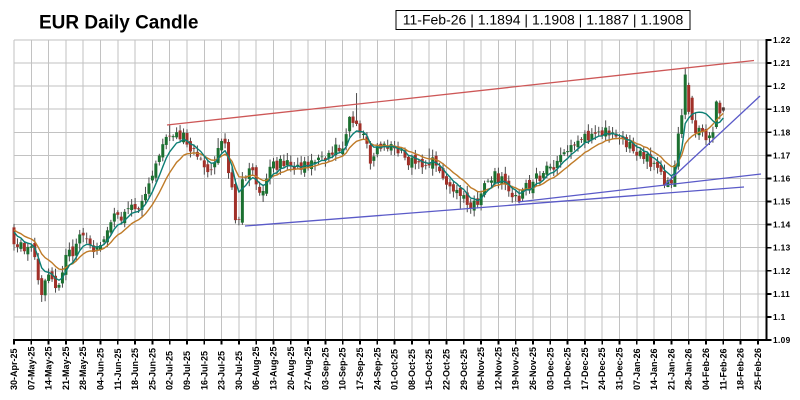 The height and width of the screenshot is (400, 800). What do you see at coordinates (187, 370) in the screenshot?
I see `svg-text: 09-Jul-25` at bounding box center [187, 370].